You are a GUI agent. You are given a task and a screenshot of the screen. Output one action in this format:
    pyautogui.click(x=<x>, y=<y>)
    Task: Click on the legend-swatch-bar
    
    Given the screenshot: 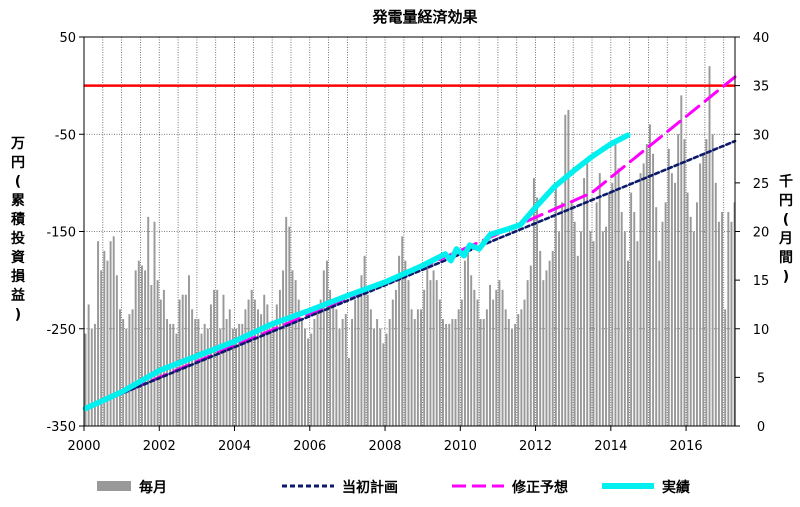 What is the action you would take?
    pyautogui.click(x=114, y=486)
    